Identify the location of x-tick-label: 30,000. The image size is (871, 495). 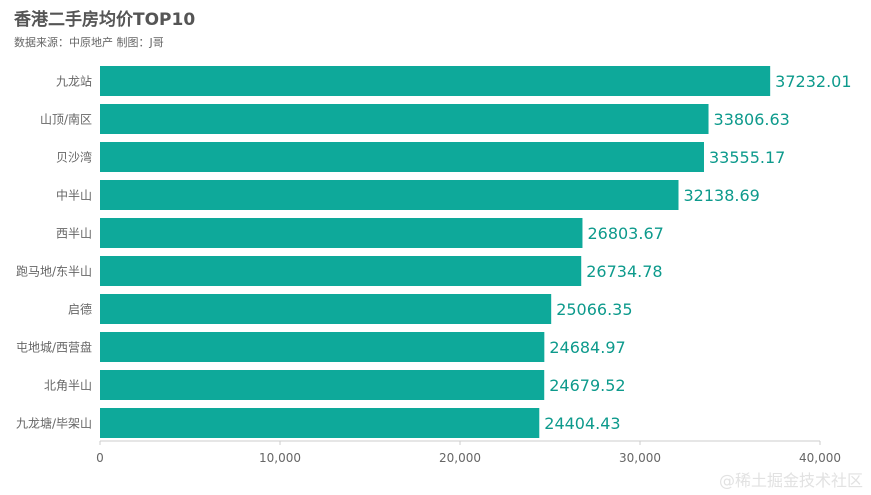
(640, 458).